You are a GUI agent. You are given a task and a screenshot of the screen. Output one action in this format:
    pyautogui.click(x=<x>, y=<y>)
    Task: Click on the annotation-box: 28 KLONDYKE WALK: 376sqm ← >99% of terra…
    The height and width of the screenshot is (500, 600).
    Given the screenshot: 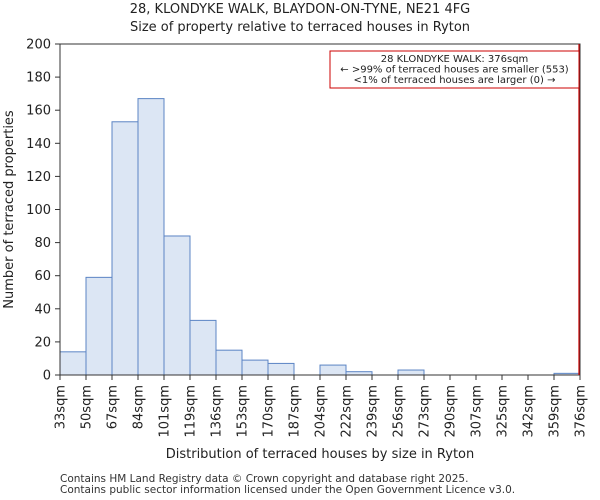 What is the action you would take?
    pyautogui.click(x=454, y=69)
    